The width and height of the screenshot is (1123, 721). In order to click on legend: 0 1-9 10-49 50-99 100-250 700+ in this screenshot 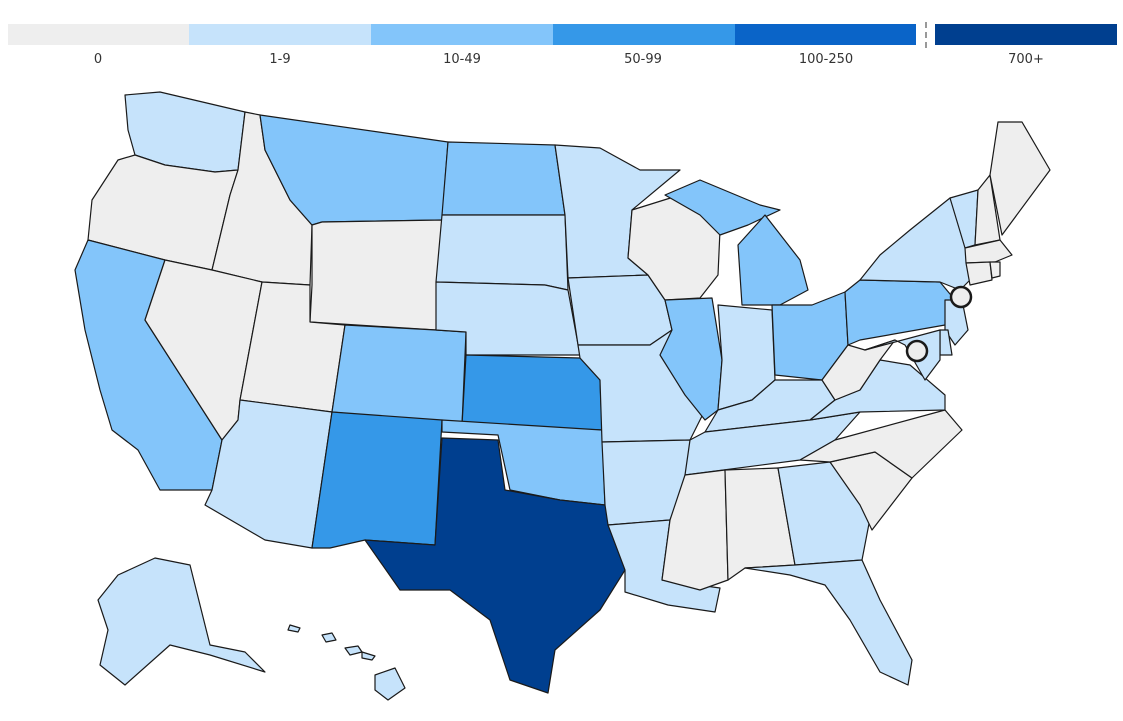, I will do `click(561, 40)`.